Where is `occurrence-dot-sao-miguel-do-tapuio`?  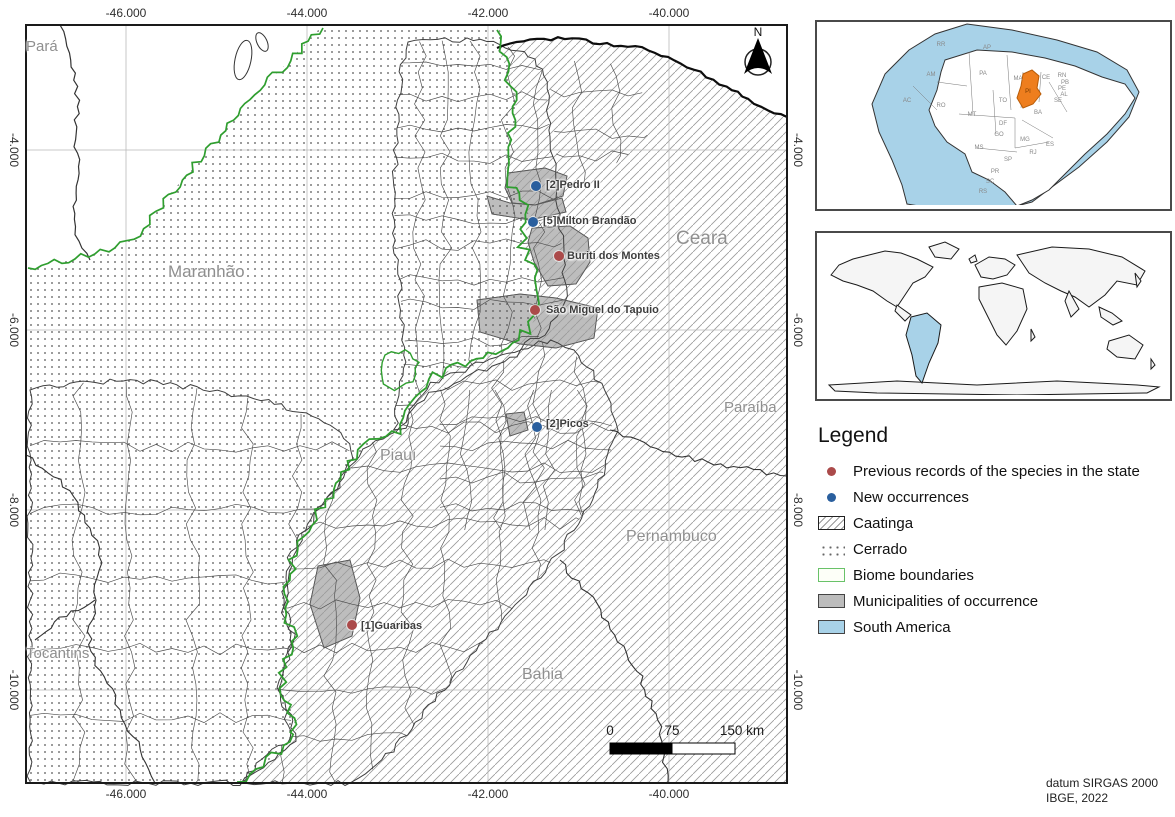
occurrence-dot-sao-miguel-do-tapuio is located at coordinates (535, 310).